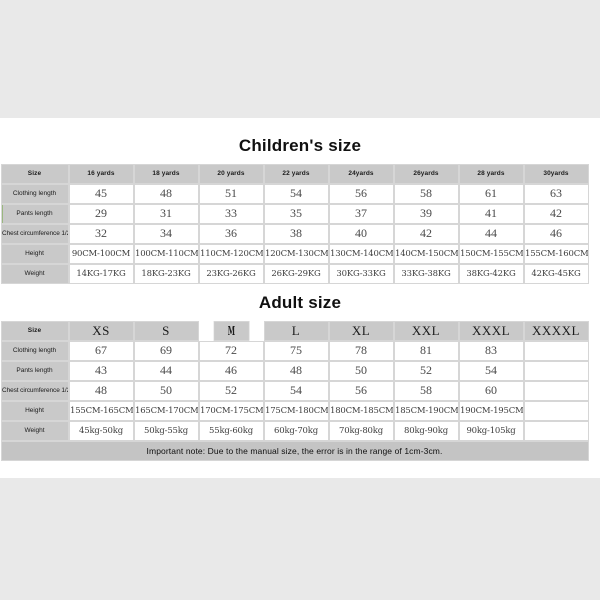 This screenshot has height=600, width=600. I want to click on adult-row-label-clothing-length: Clothing length, so click(34, 350).